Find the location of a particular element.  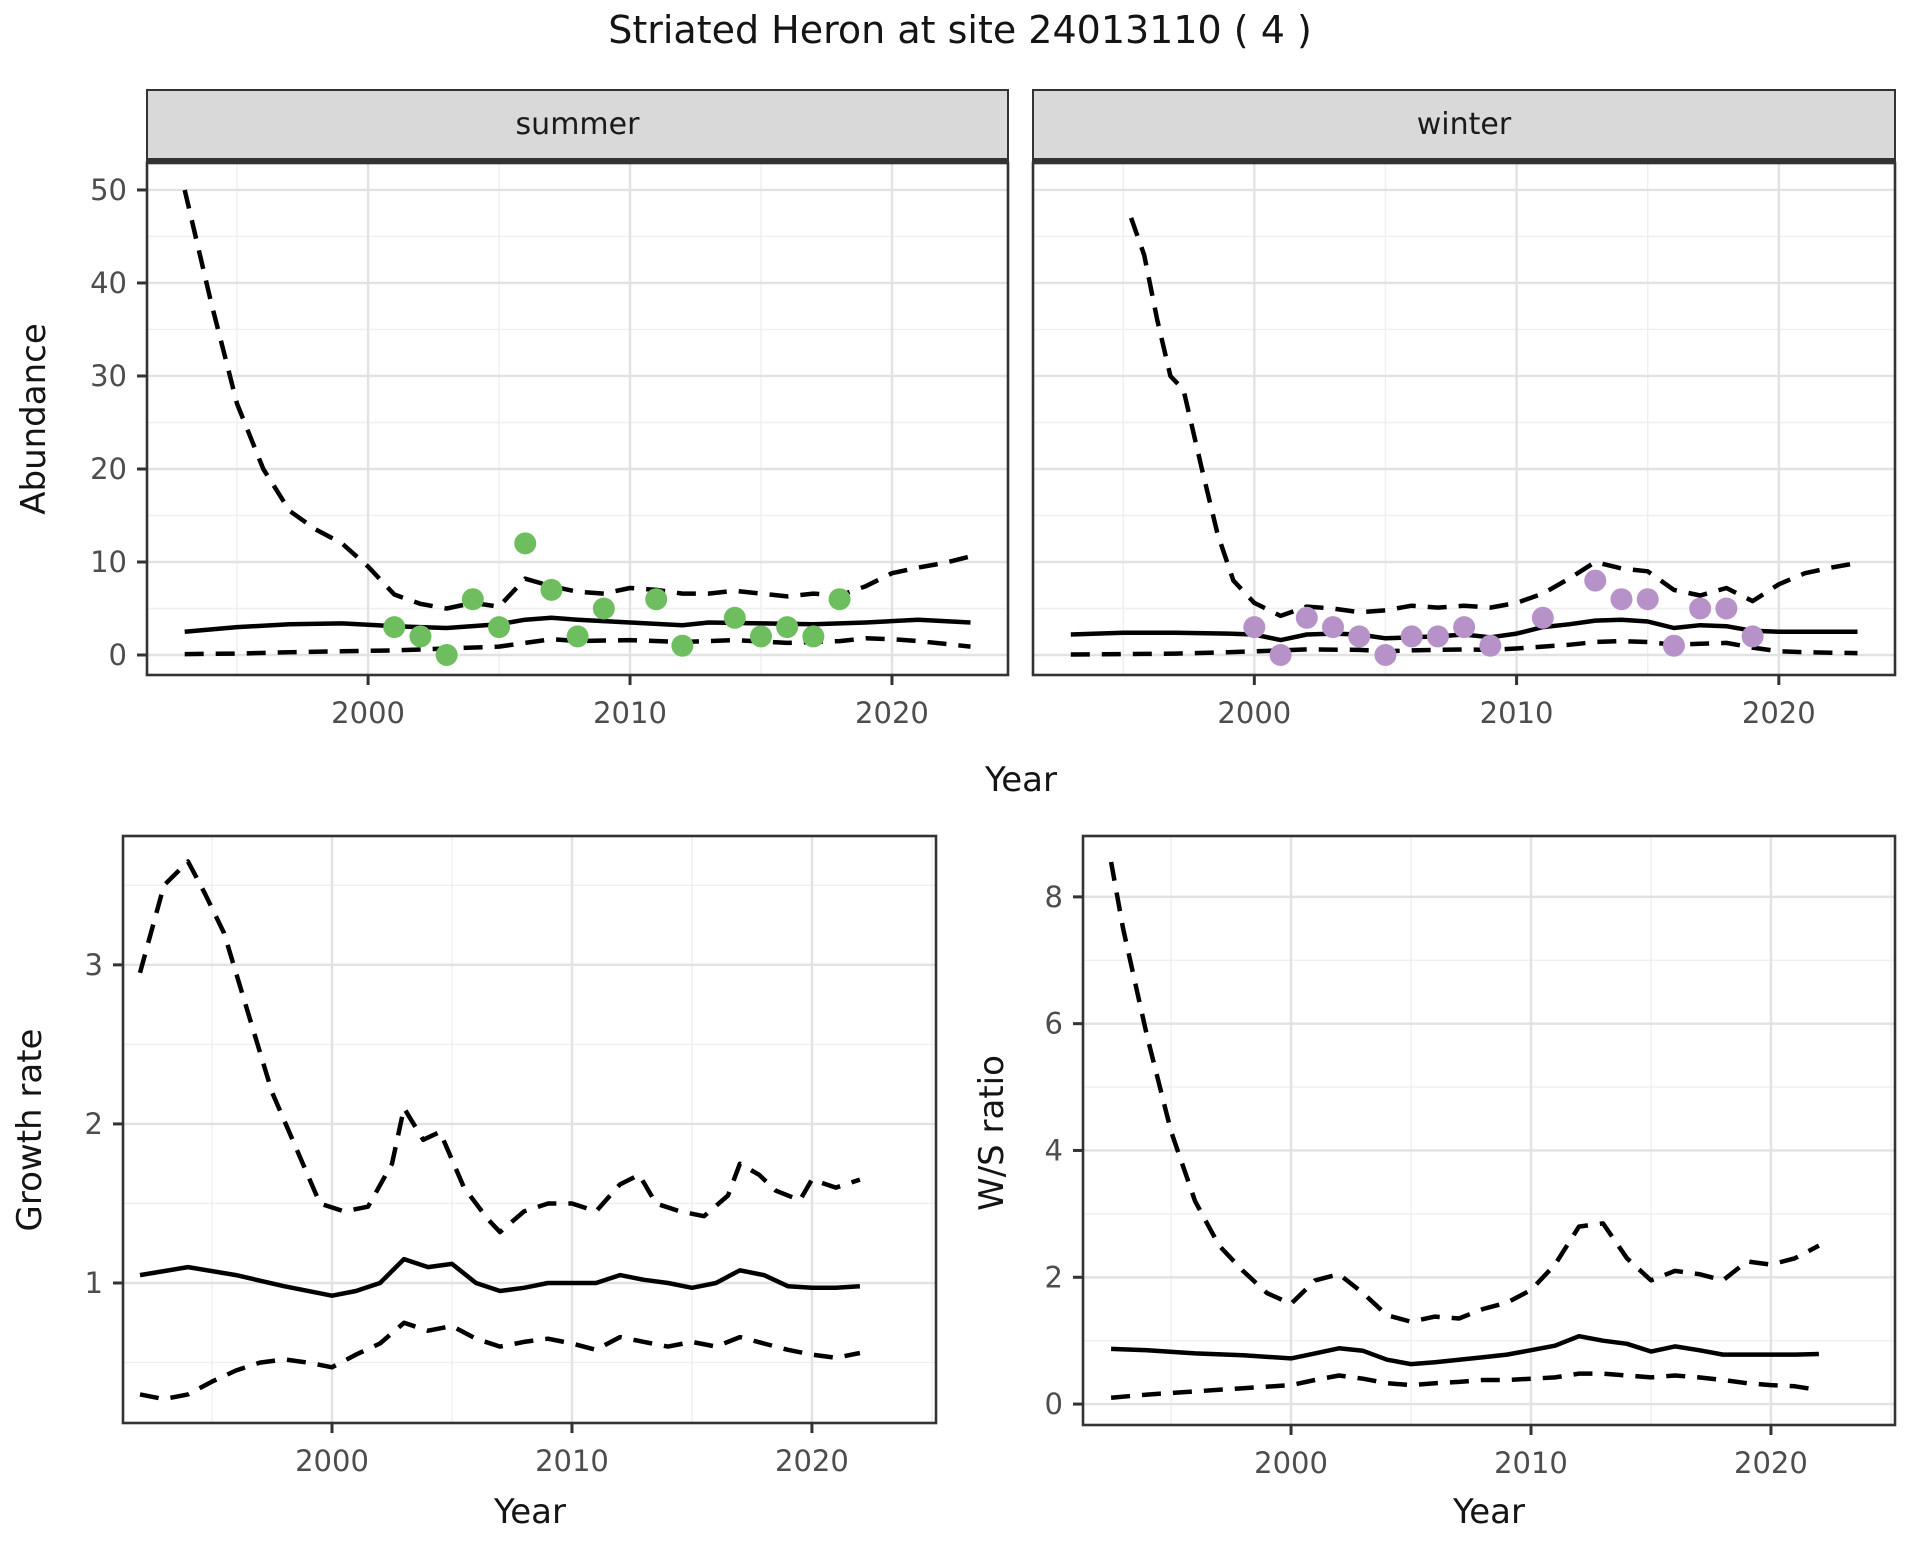

abundance-summer-ci-lower-line is located at coordinates (577, 646).